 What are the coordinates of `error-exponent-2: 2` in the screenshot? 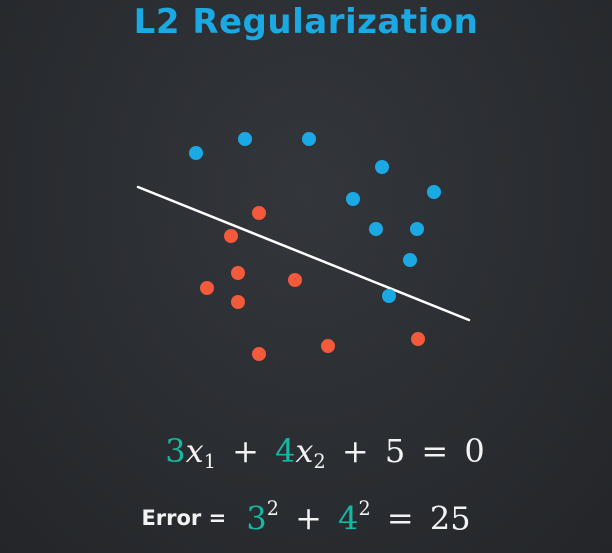 It's located at (364, 508).